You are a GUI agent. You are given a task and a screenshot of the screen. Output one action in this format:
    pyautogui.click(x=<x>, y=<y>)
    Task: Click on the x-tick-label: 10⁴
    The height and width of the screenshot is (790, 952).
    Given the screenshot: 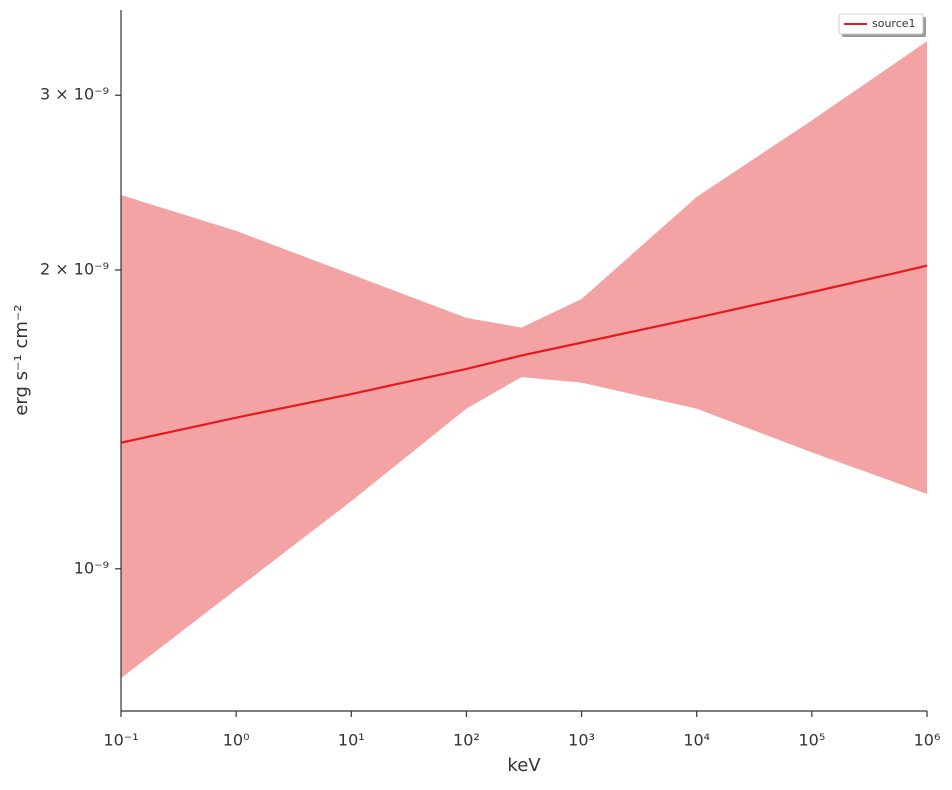 What is the action you would take?
    pyautogui.click(x=696, y=740)
    